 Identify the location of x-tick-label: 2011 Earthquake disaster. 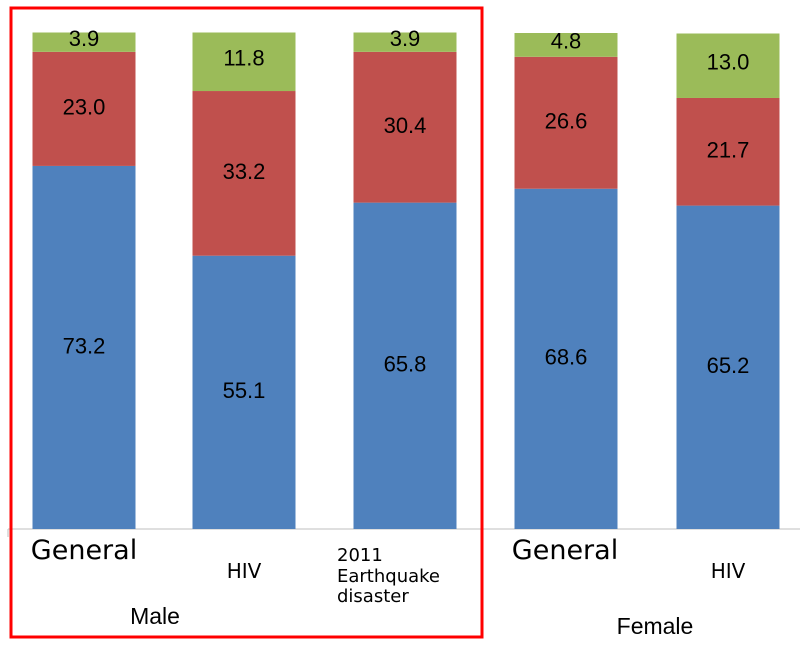
(388, 577).